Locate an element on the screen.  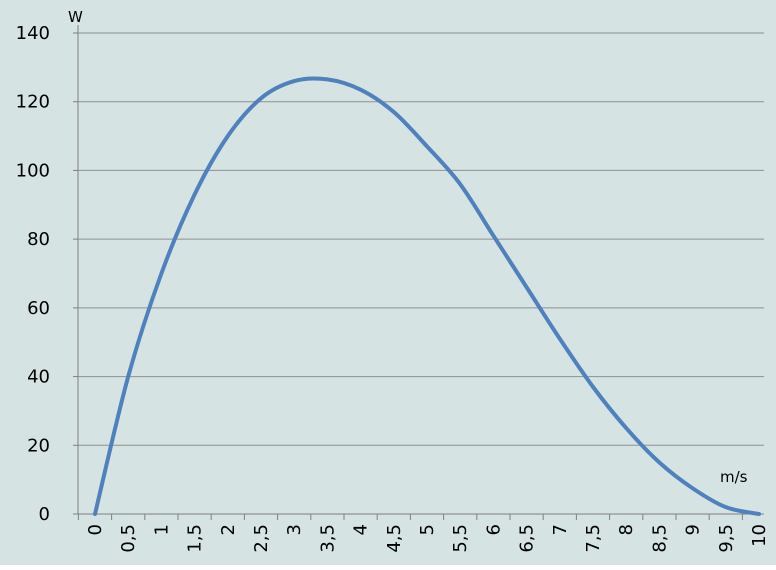
y-tick-label: 60 is located at coordinates (38, 308).